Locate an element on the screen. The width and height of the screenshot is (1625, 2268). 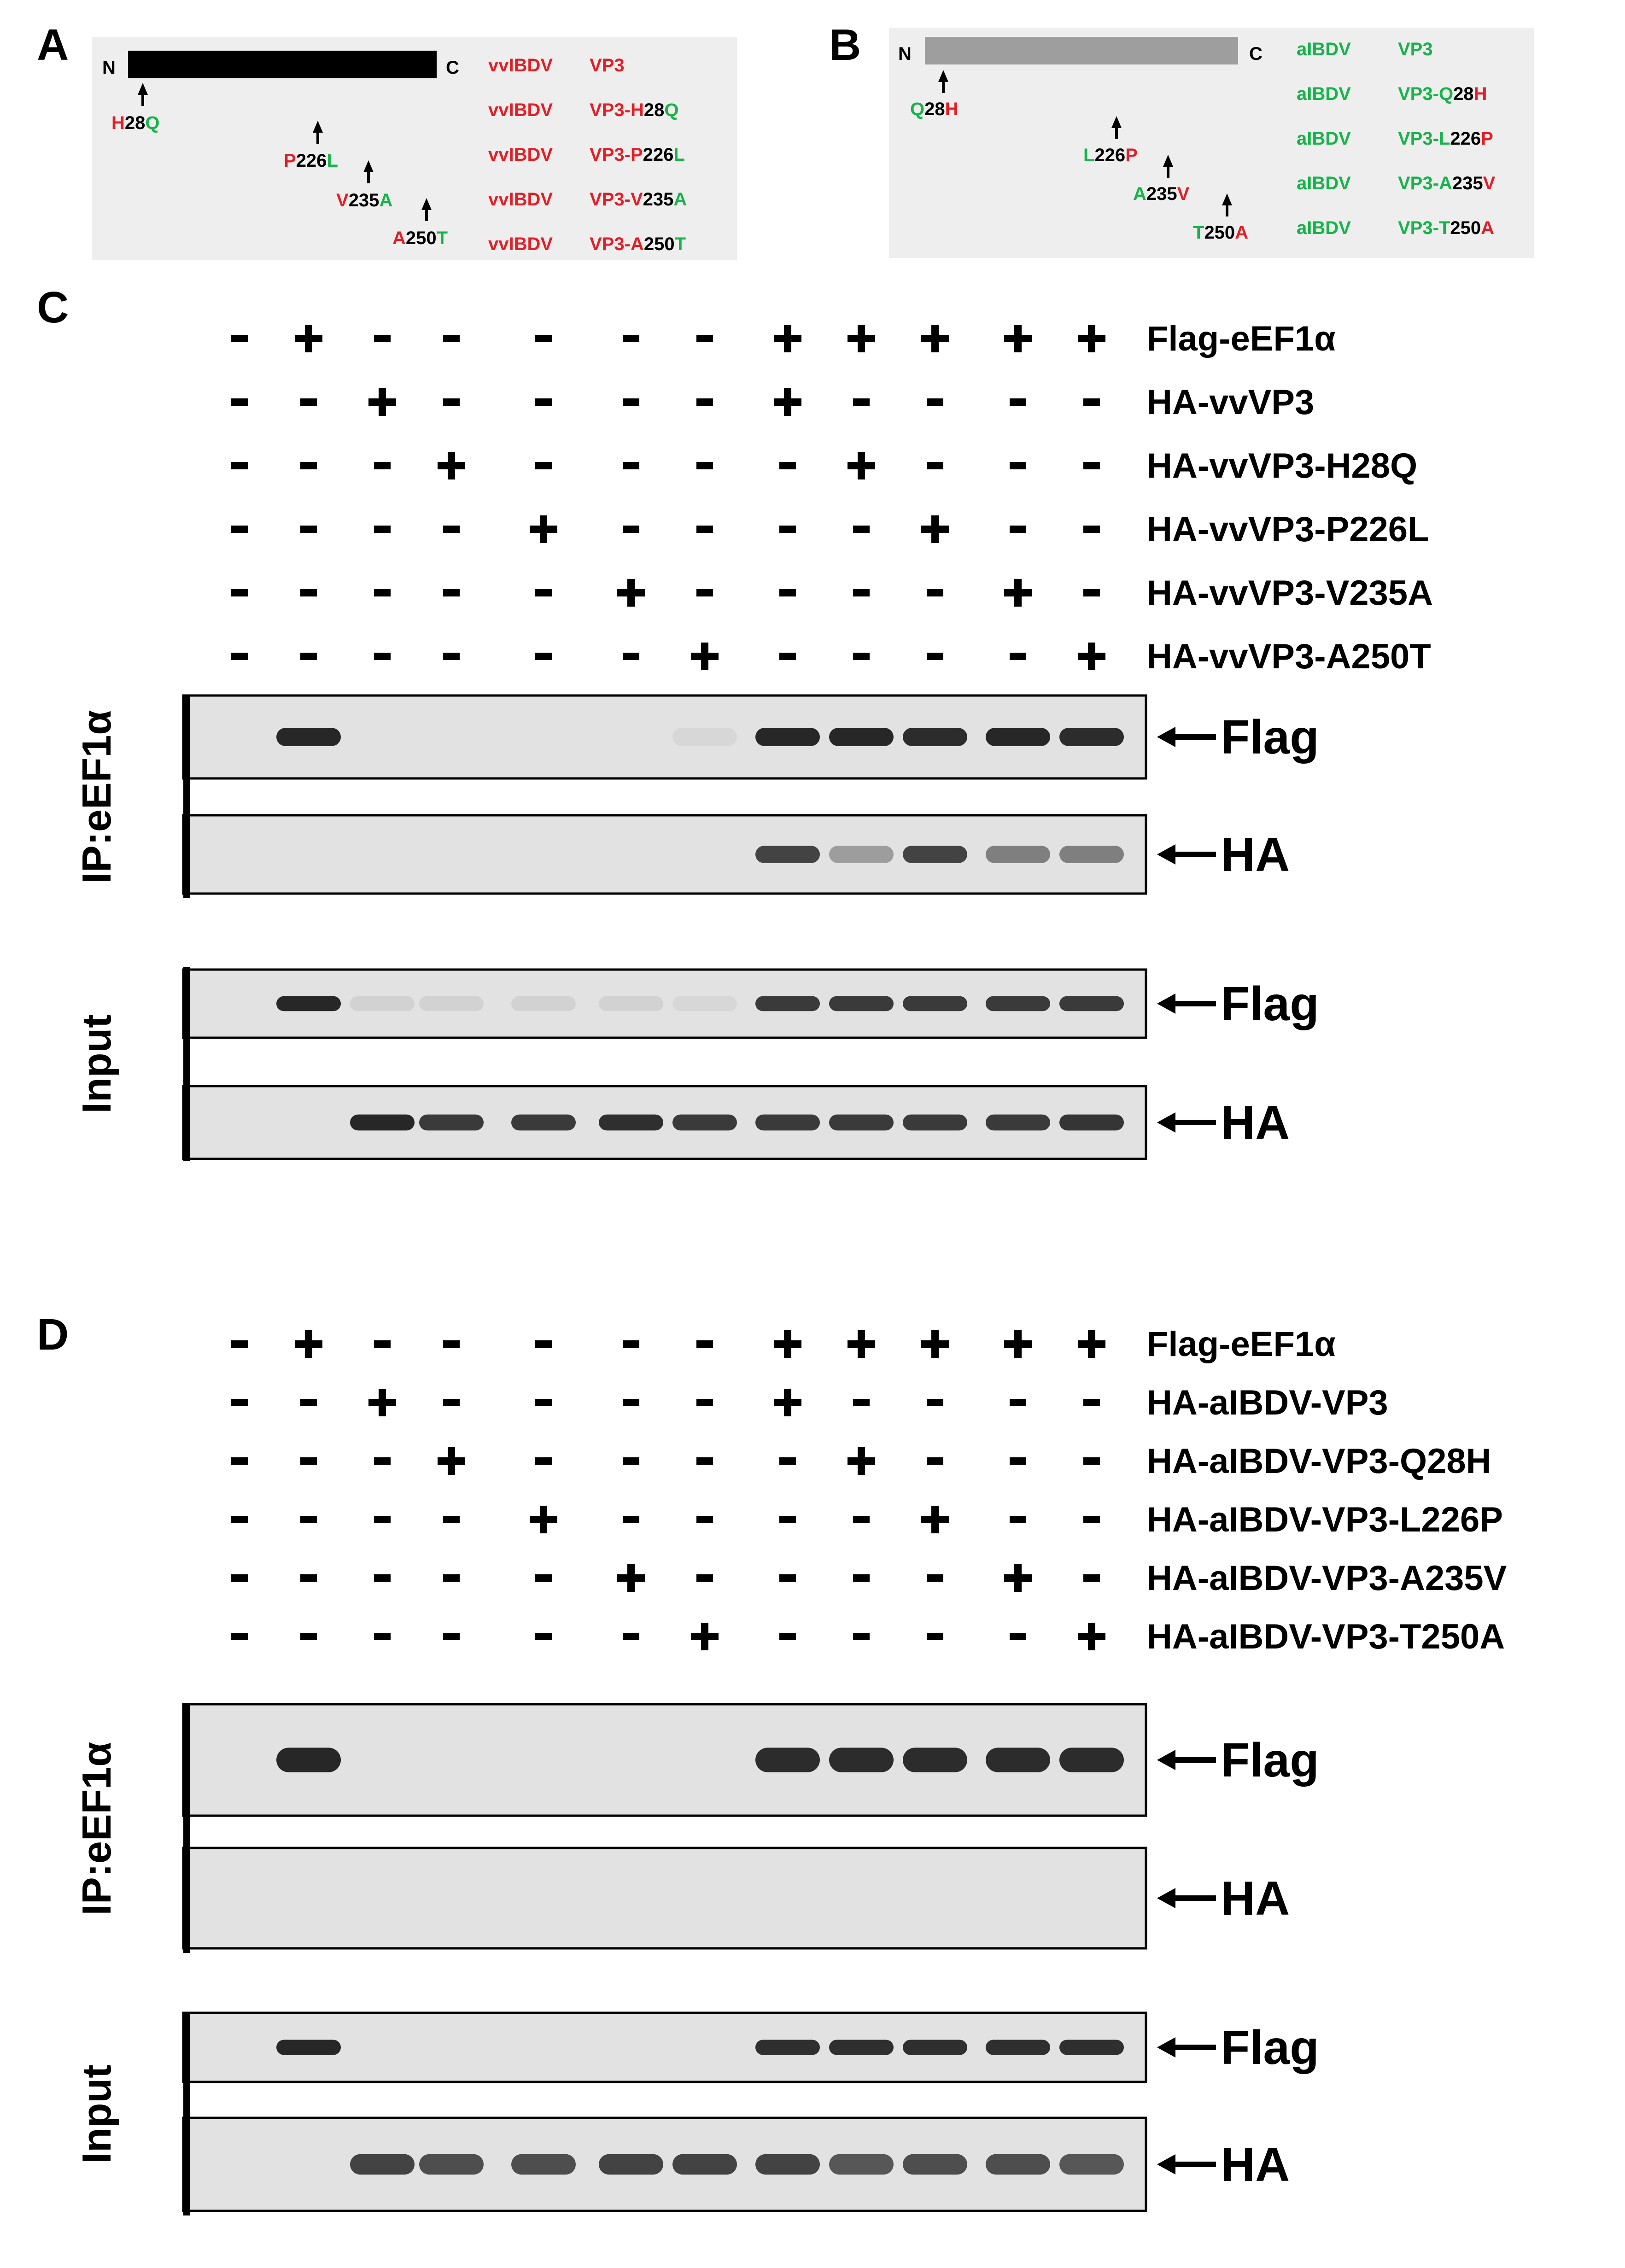
construct-from-residue: L is located at coordinates (1445, 139).